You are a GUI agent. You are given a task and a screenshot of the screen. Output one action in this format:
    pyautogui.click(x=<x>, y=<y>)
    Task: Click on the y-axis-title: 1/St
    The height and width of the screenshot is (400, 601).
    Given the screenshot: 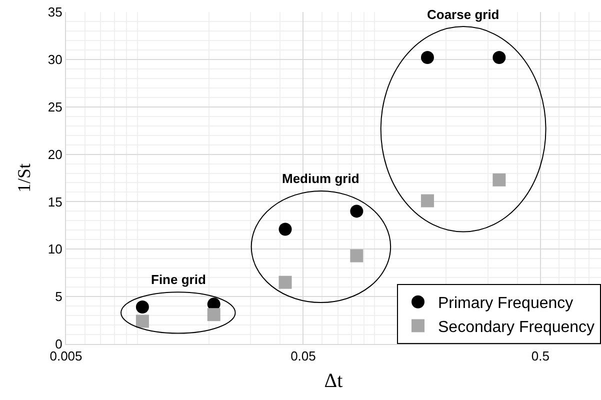 What is the action you would take?
    pyautogui.click(x=24, y=178)
    